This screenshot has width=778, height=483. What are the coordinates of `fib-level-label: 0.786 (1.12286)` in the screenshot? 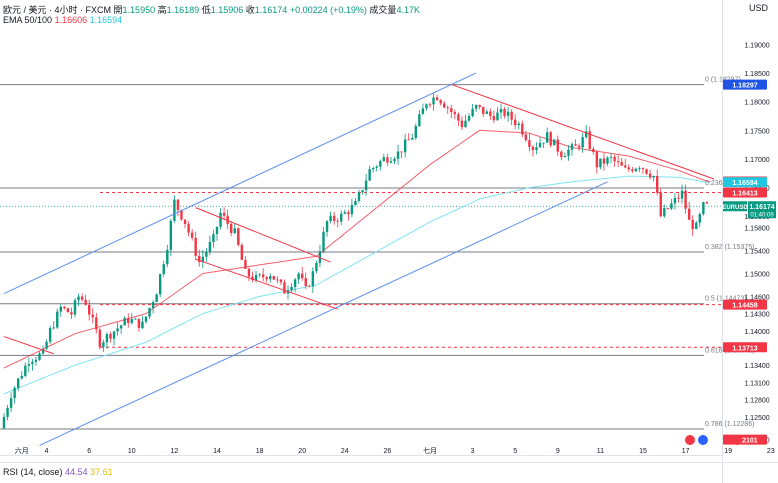 It's located at (729, 424).